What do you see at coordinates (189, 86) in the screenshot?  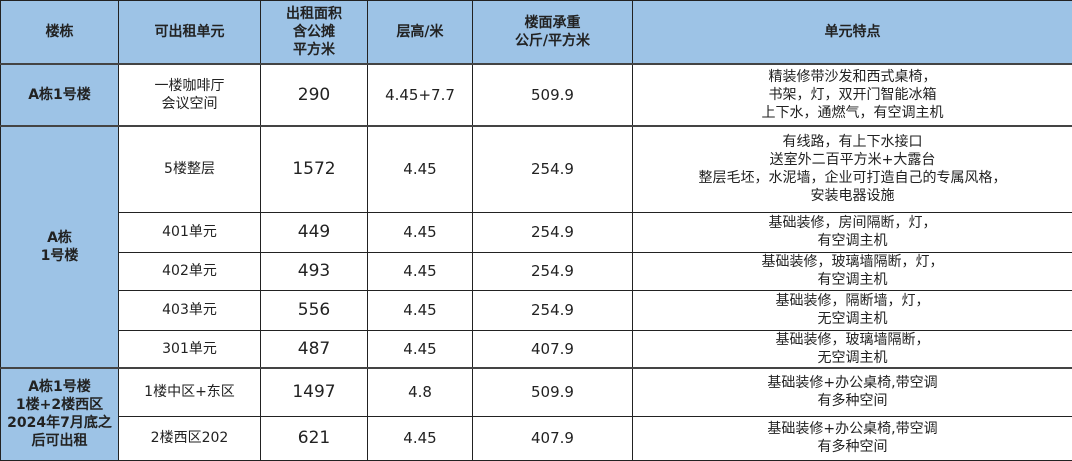 I see `text-line: 一楼咖啡厅` at bounding box center [189, 86].